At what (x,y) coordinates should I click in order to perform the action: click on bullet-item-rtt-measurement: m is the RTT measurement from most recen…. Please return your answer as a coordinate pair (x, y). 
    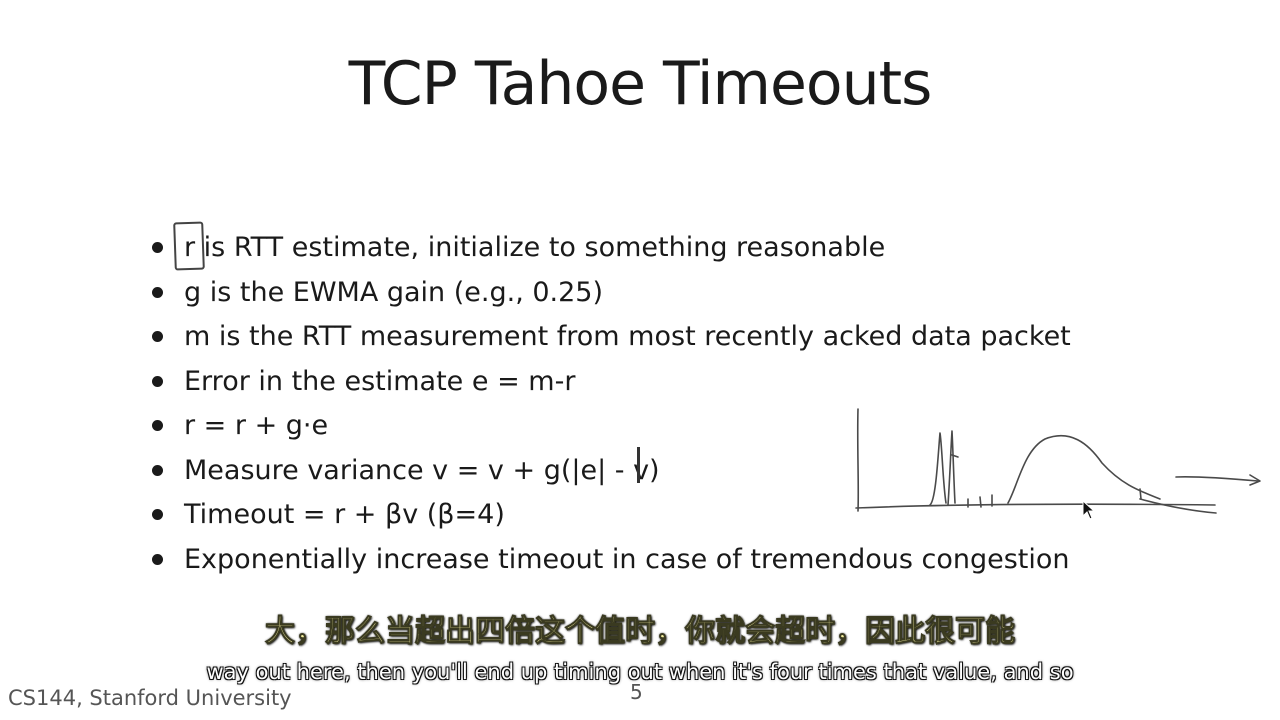
    Looking at the image, I should click on (610, 337).